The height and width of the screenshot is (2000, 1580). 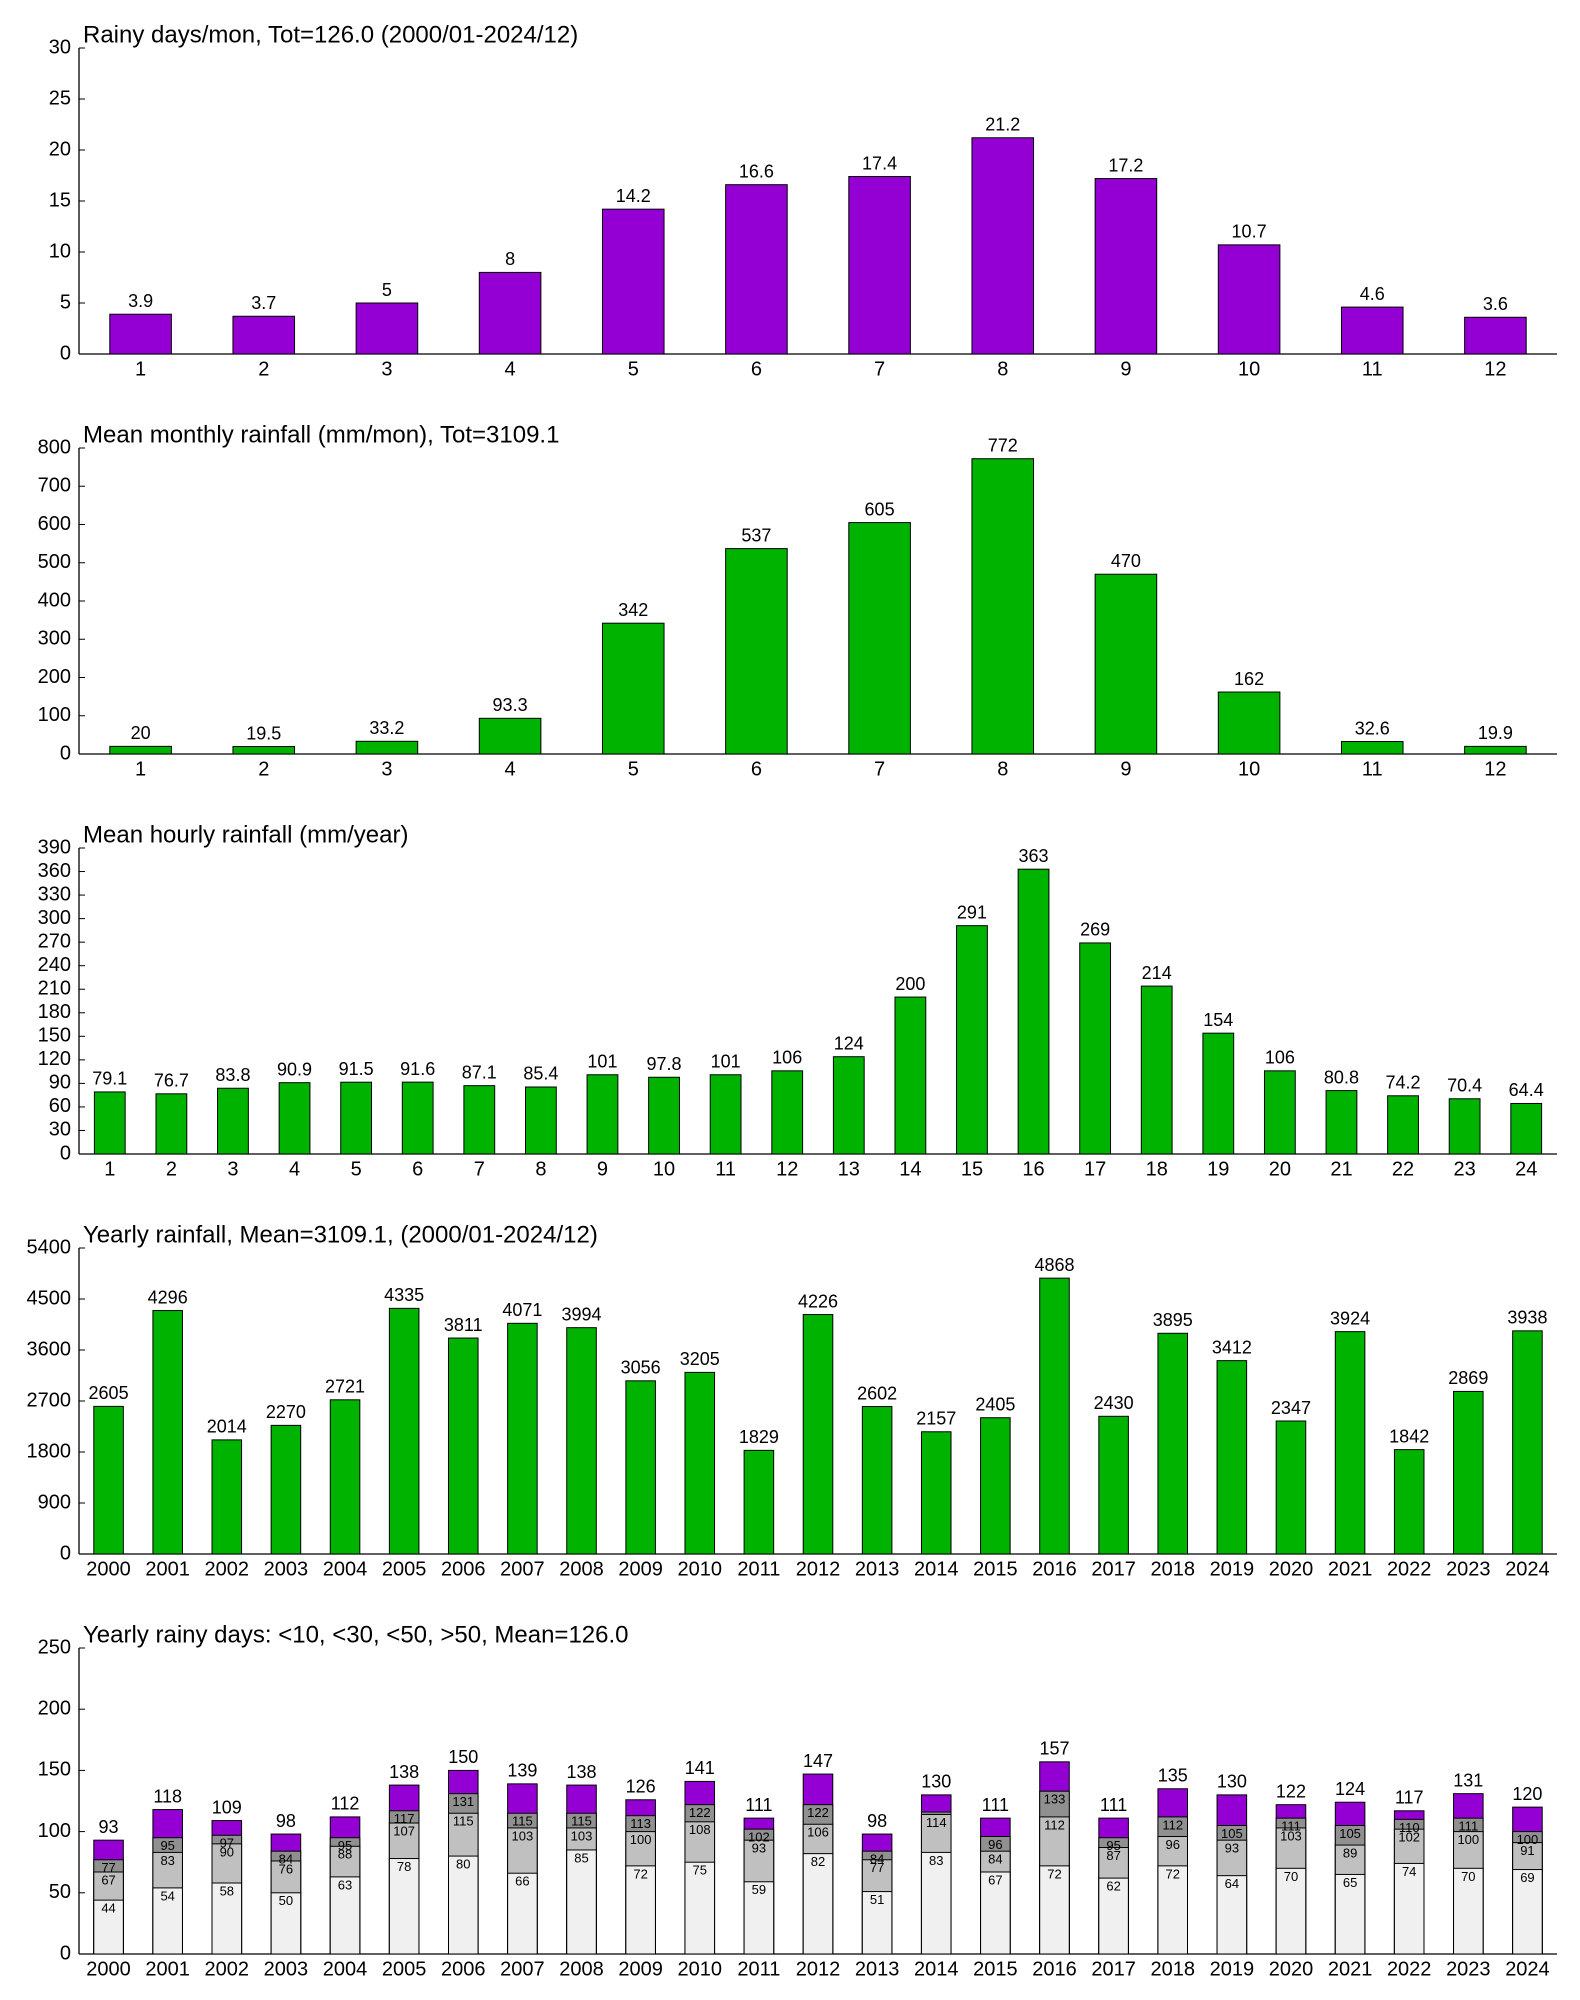 What do you see at coordinates (227, 1569) in the screenshot?
I see `x-tick-label: 2002` at bounding box center [227, 1569].